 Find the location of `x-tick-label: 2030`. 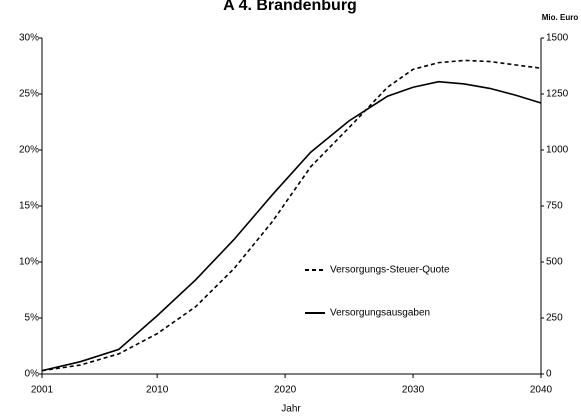

x-tick-label: 2030 is located at coordinates (413, 390).